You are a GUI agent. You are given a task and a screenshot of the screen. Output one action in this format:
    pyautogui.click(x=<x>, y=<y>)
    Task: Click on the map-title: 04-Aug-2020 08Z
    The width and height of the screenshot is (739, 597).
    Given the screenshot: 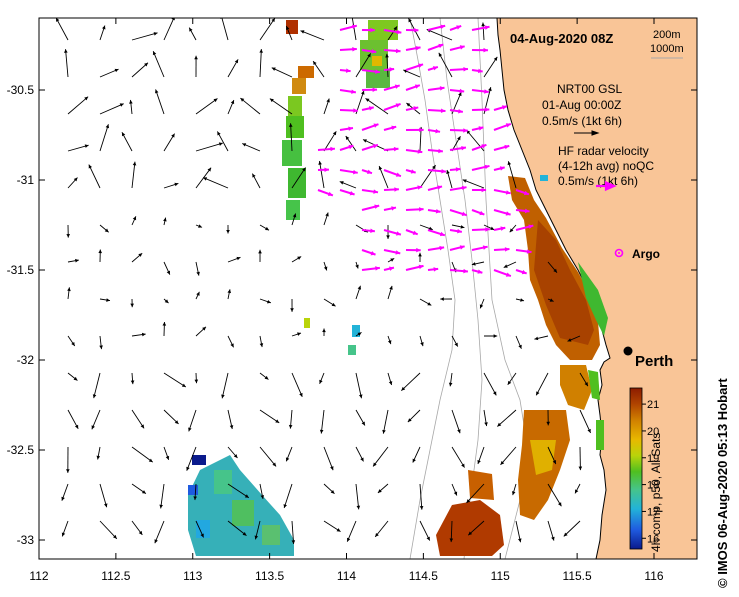 What is the action you would take?
    pyautogui.click(x=561, y=38)
    